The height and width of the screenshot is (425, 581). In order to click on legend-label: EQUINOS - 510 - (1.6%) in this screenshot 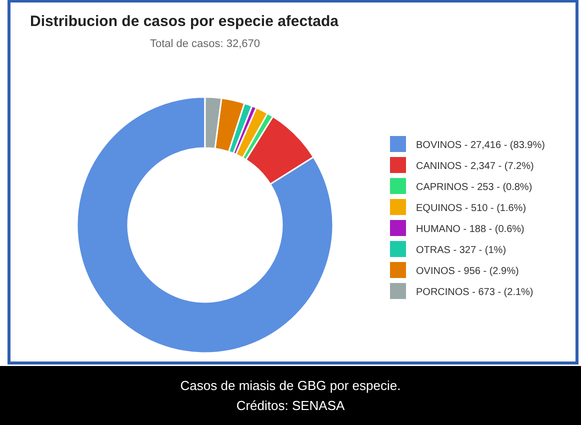, I will do `click(471, 208)`.